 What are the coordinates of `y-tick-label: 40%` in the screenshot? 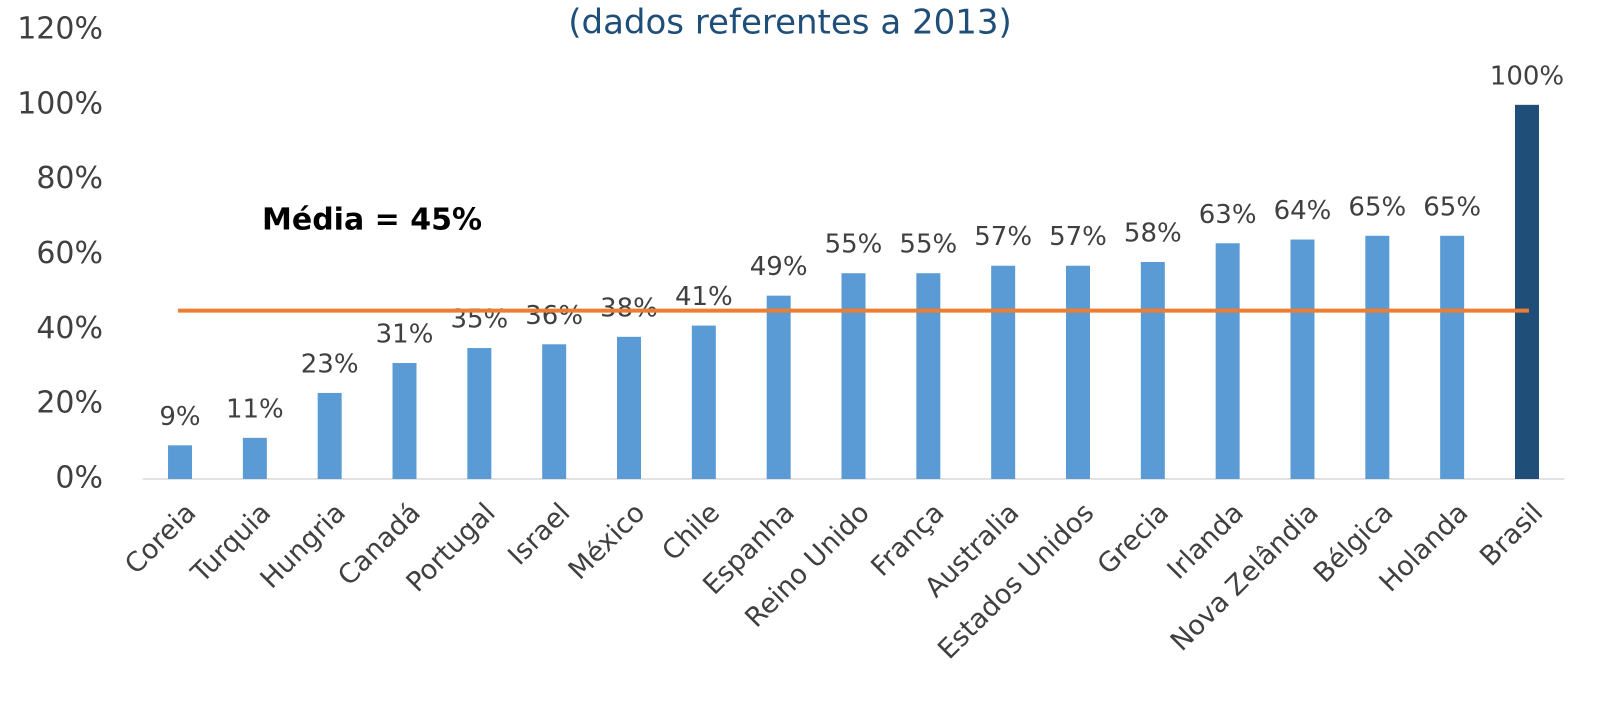 It's located at (69, 328).